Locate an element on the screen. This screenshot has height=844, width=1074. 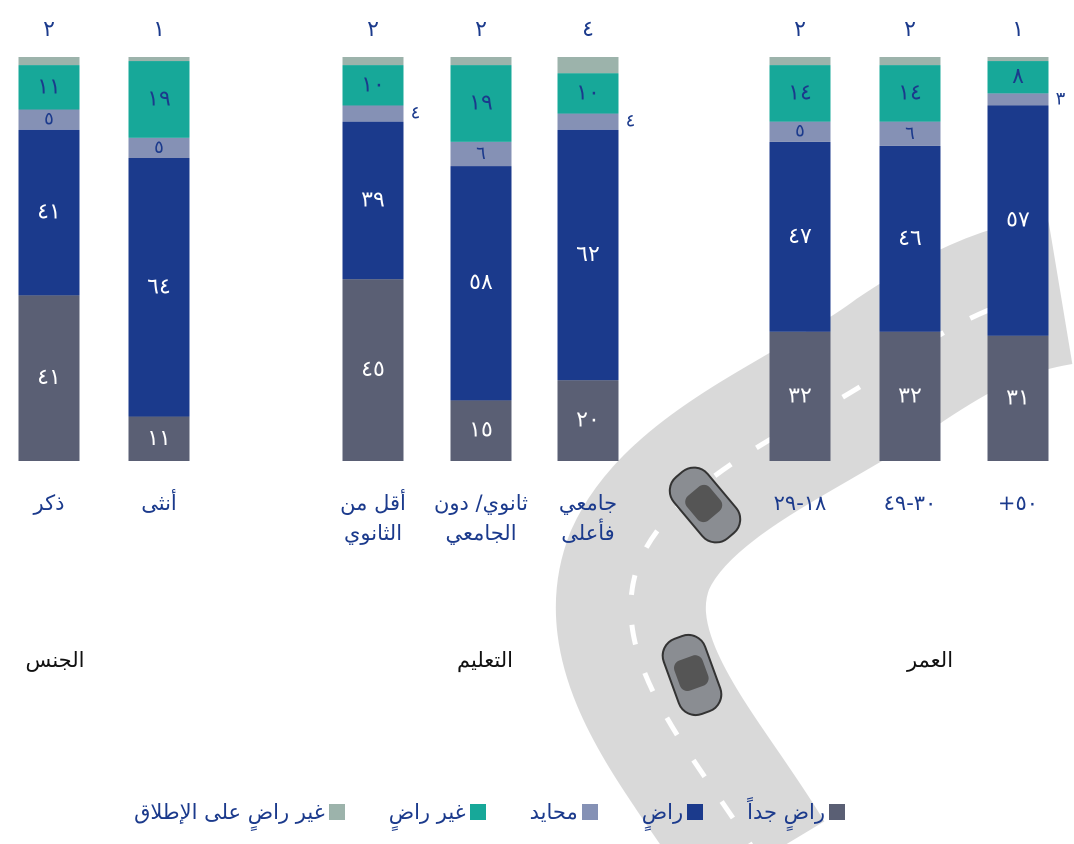
data-label: ٣٩ is located at coordinates (373, 199).